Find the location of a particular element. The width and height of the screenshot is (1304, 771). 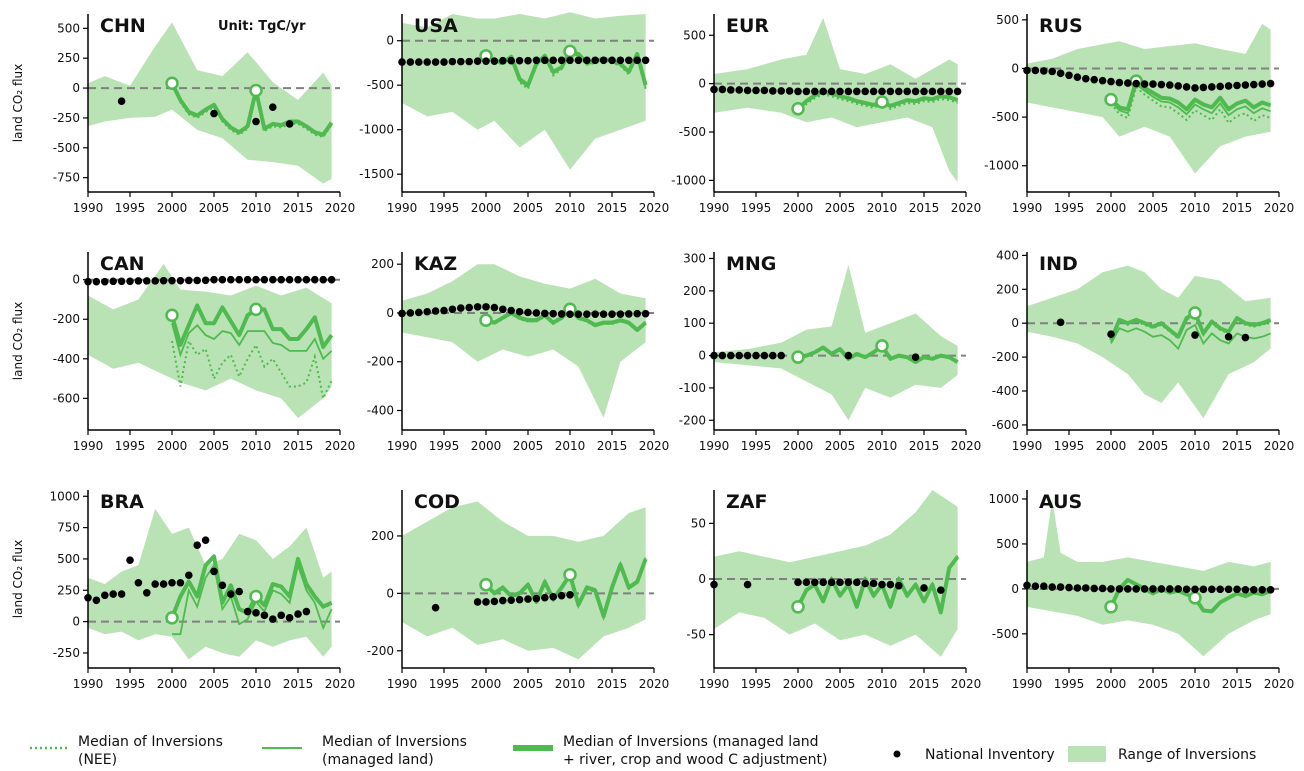

y-tick-label: 500 is located at coordinates (68, 28).